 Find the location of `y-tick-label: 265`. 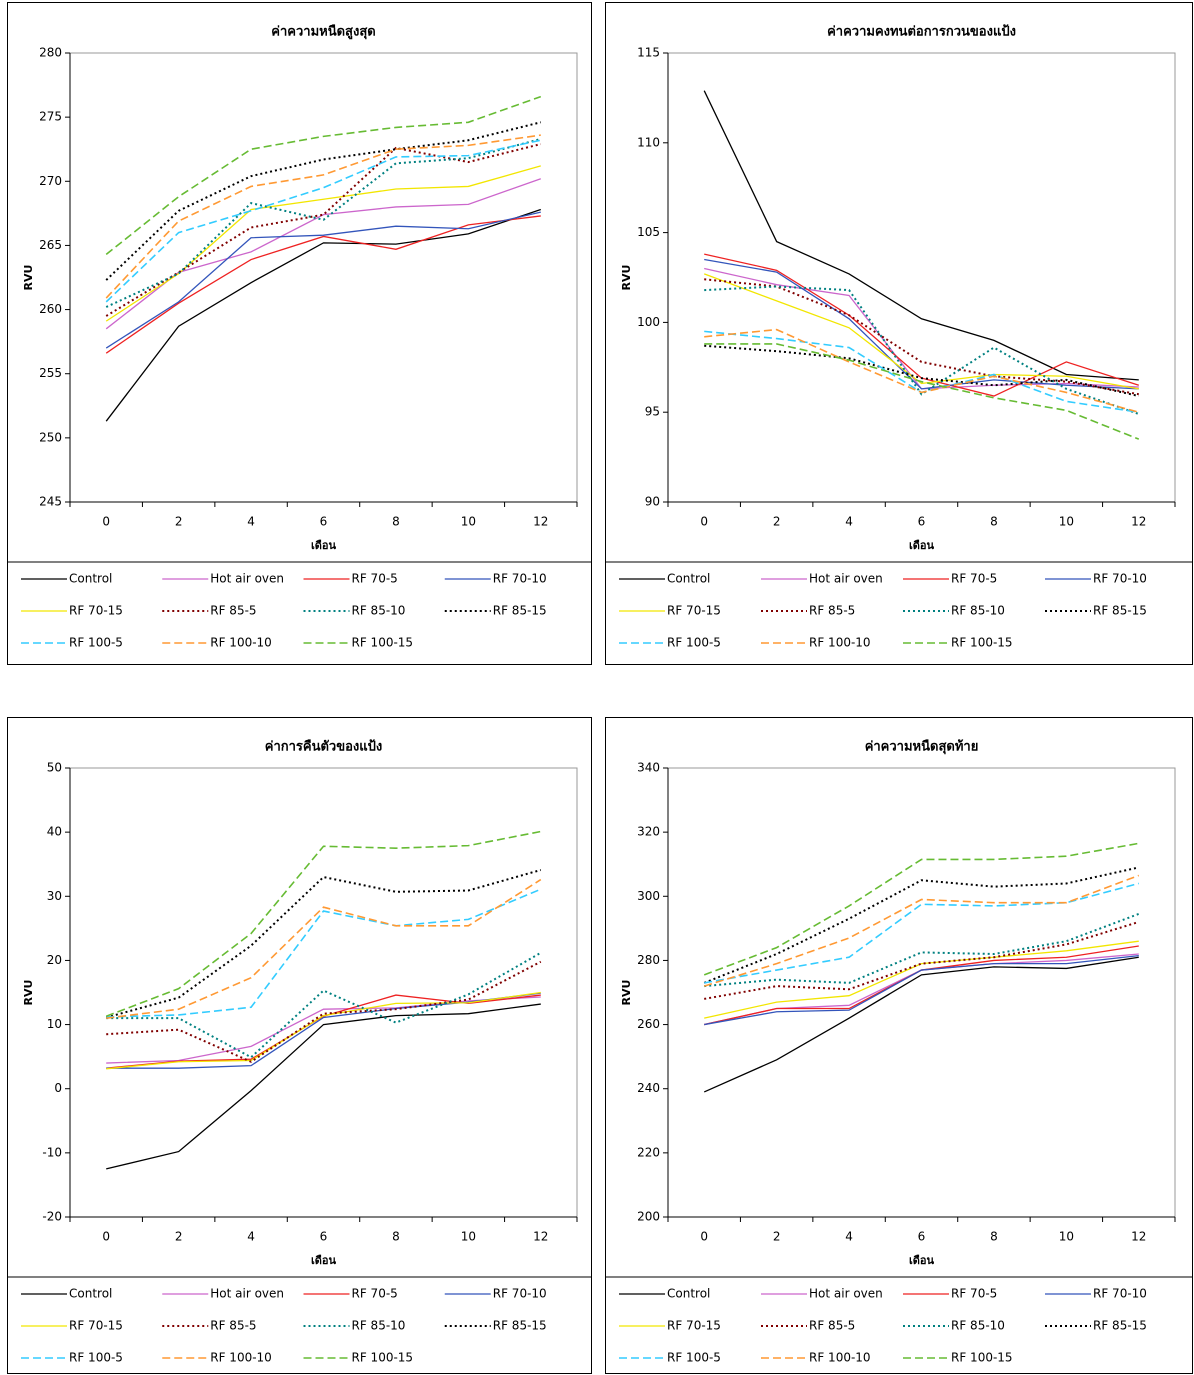

y-tick-label: 265 is located at coordinates (50, 245).